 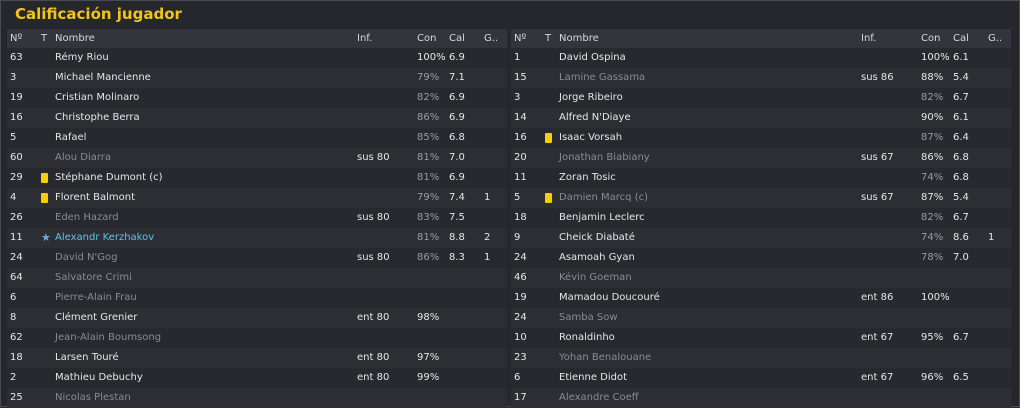 What do you see at coordinates (97, 97) in the screenshot?
I see `player-name: Cristian Molinaro` at bounding box center [97, 97].